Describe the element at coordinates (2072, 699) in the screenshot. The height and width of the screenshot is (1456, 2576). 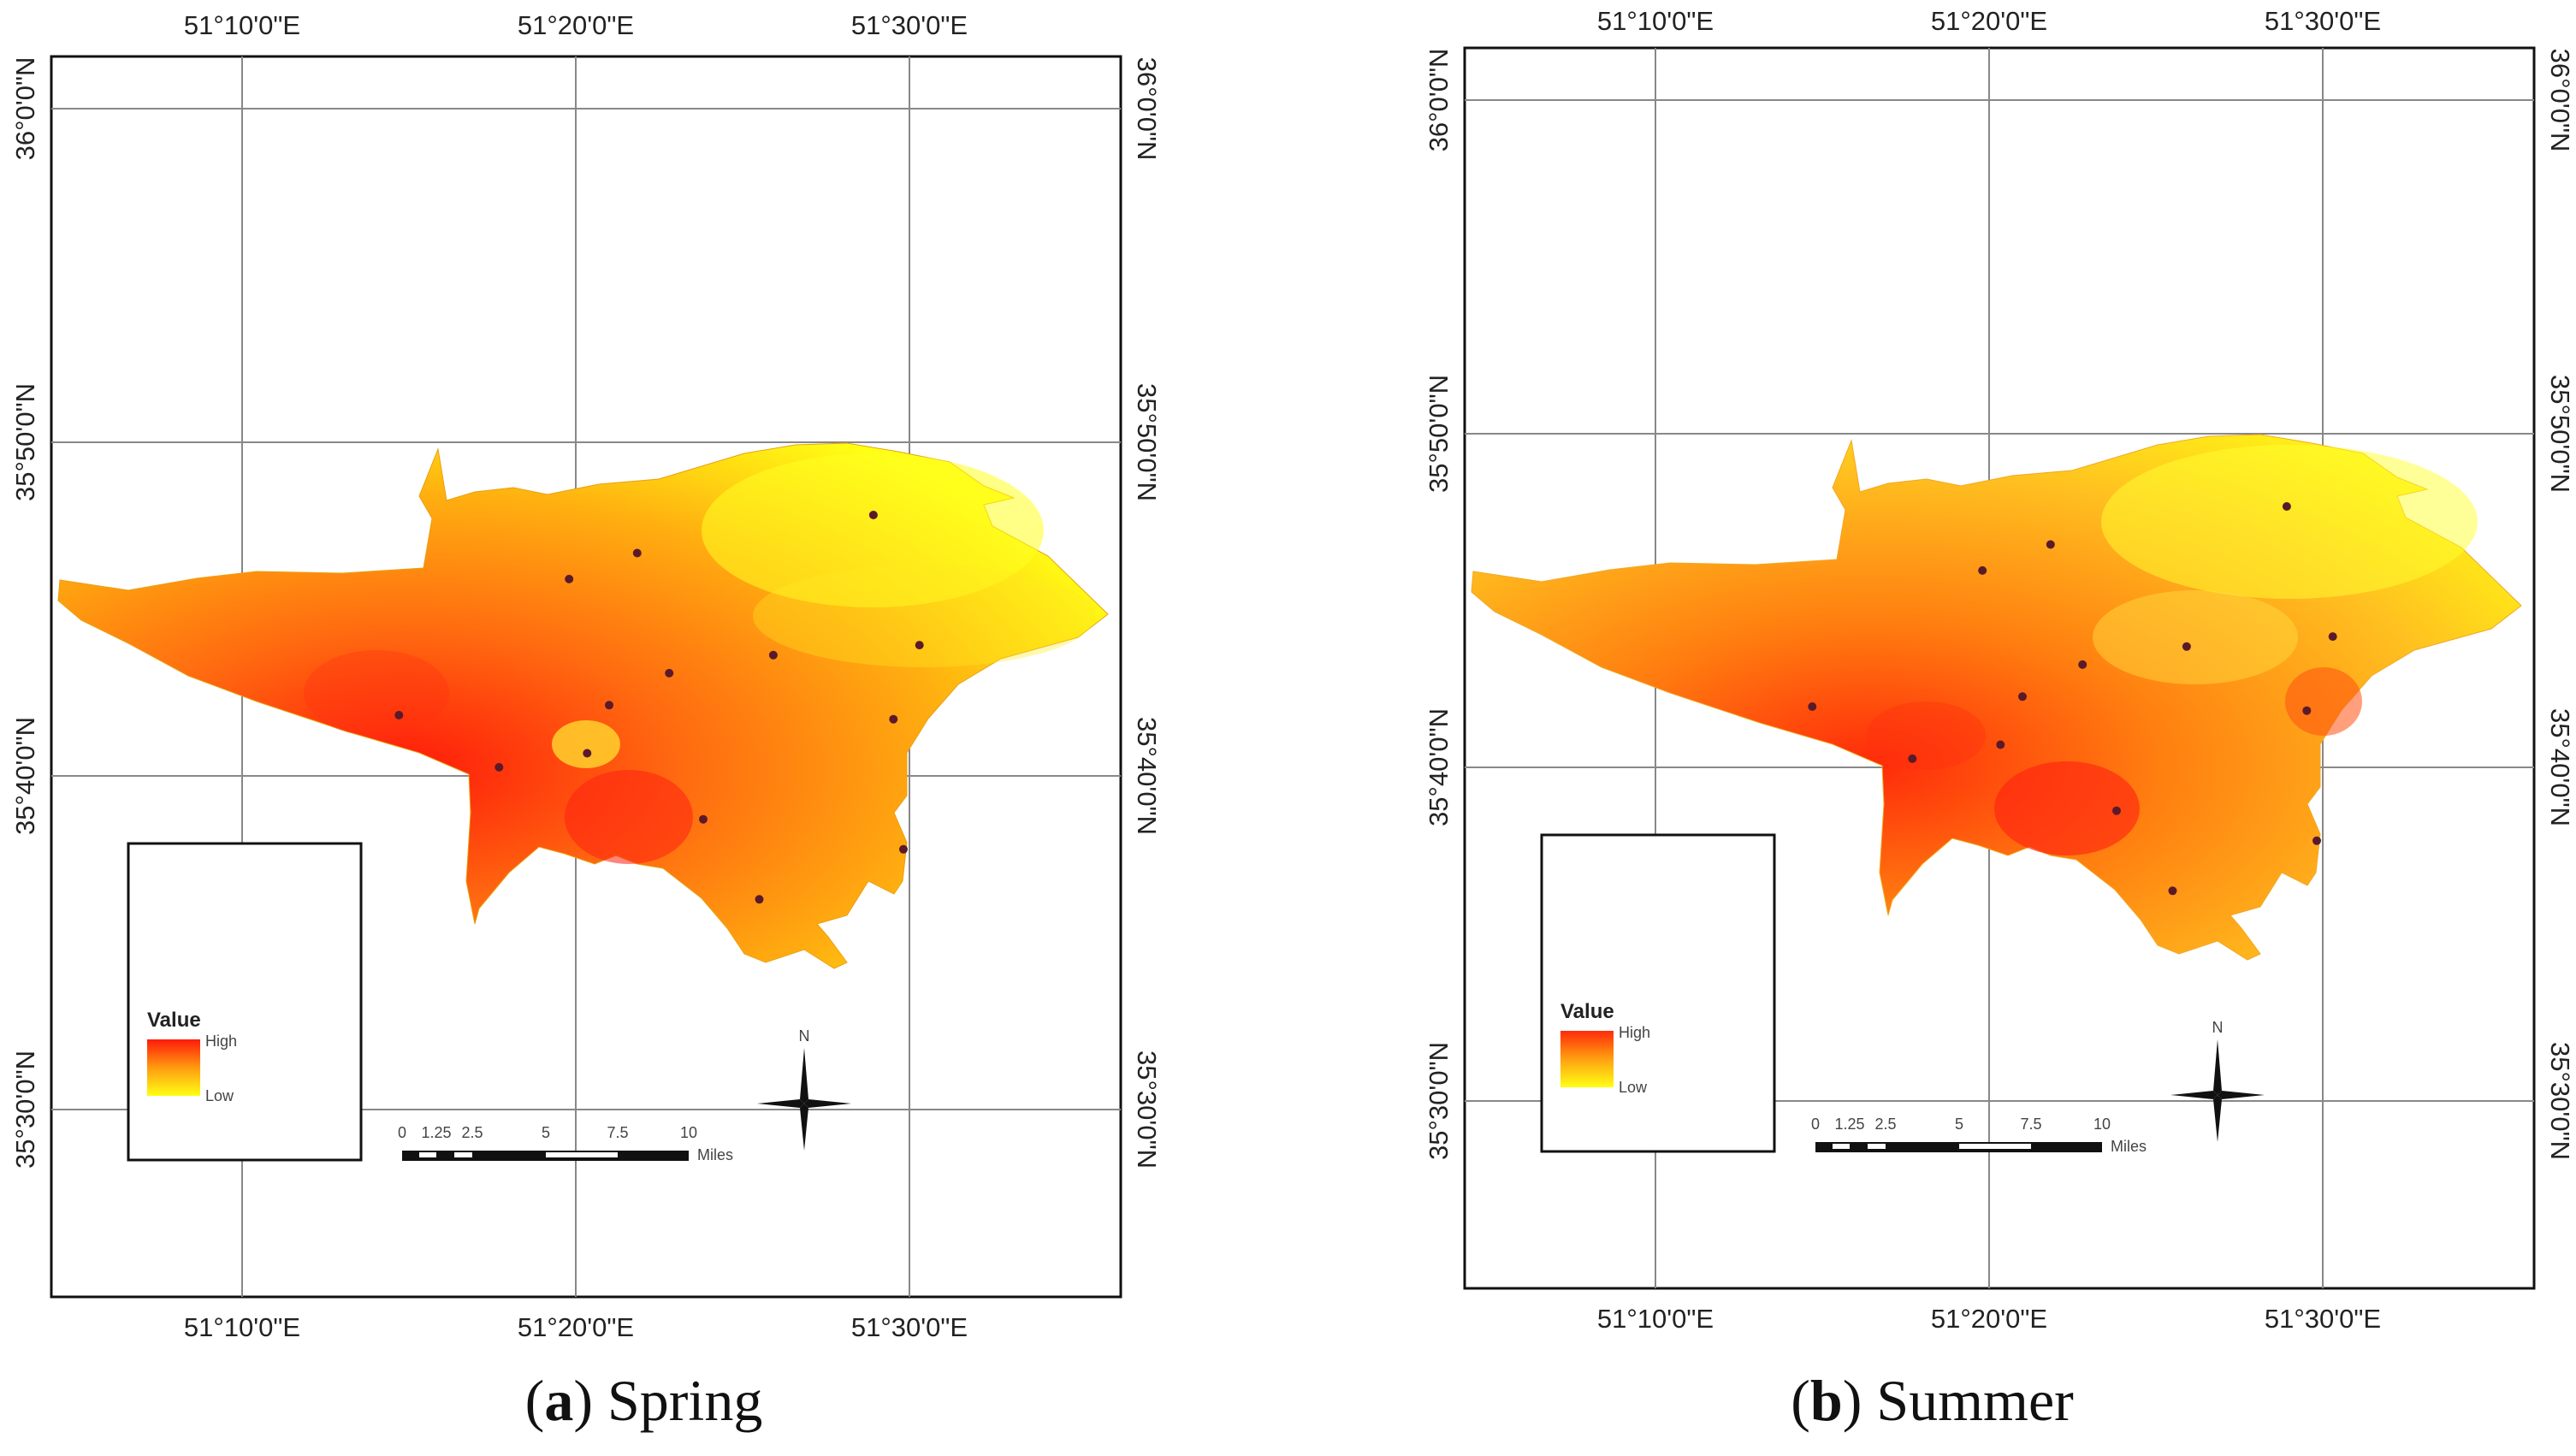
I see `stations-summer` at that location.